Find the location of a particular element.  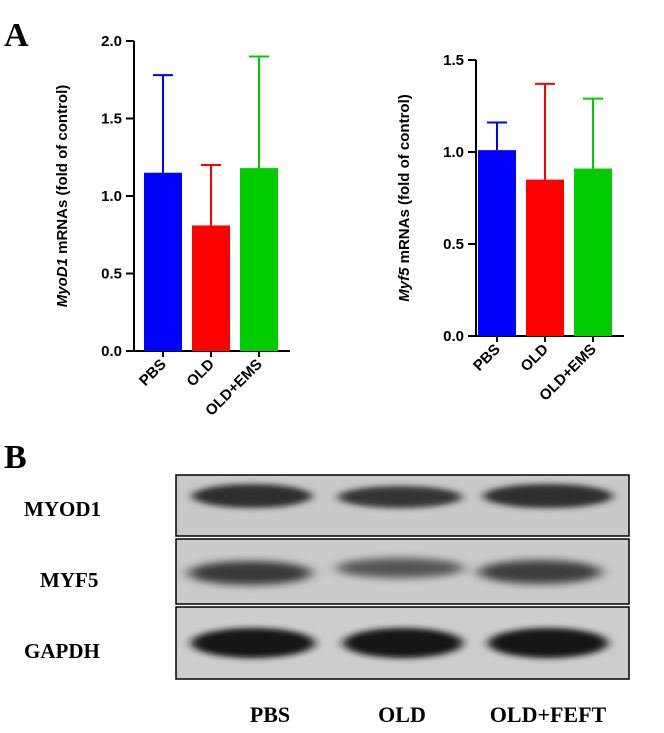

chart1-category-label: PBS is located at coordinates (153, 373).